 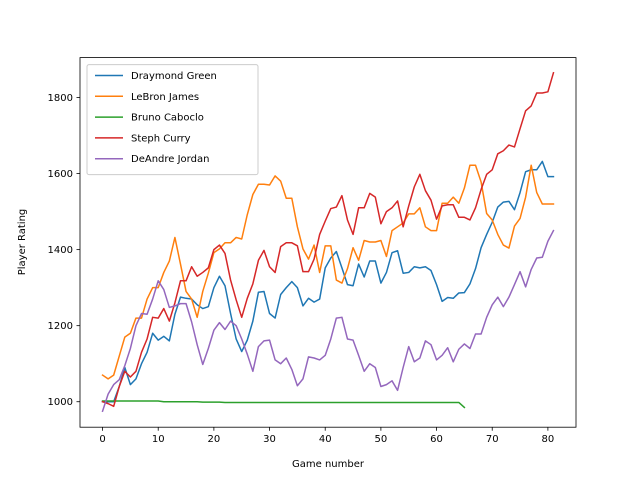 What do you see at coordinates (158, 439) in the screenshot?
I see `x-tick-label: 10` at bounding box center [158, 439].